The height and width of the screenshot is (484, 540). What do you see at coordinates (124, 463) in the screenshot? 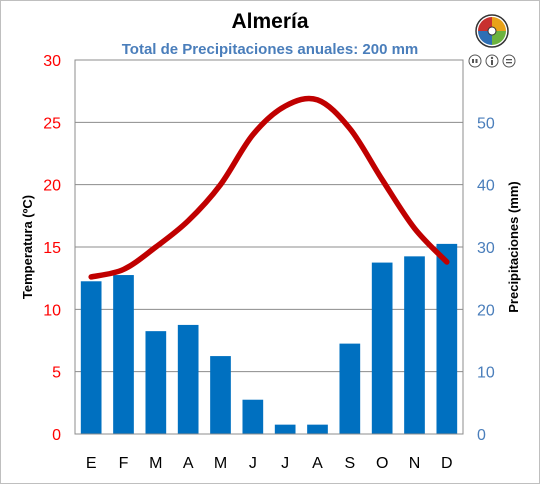
I see `x-tick-label: F` at bounding box center [124, 463].